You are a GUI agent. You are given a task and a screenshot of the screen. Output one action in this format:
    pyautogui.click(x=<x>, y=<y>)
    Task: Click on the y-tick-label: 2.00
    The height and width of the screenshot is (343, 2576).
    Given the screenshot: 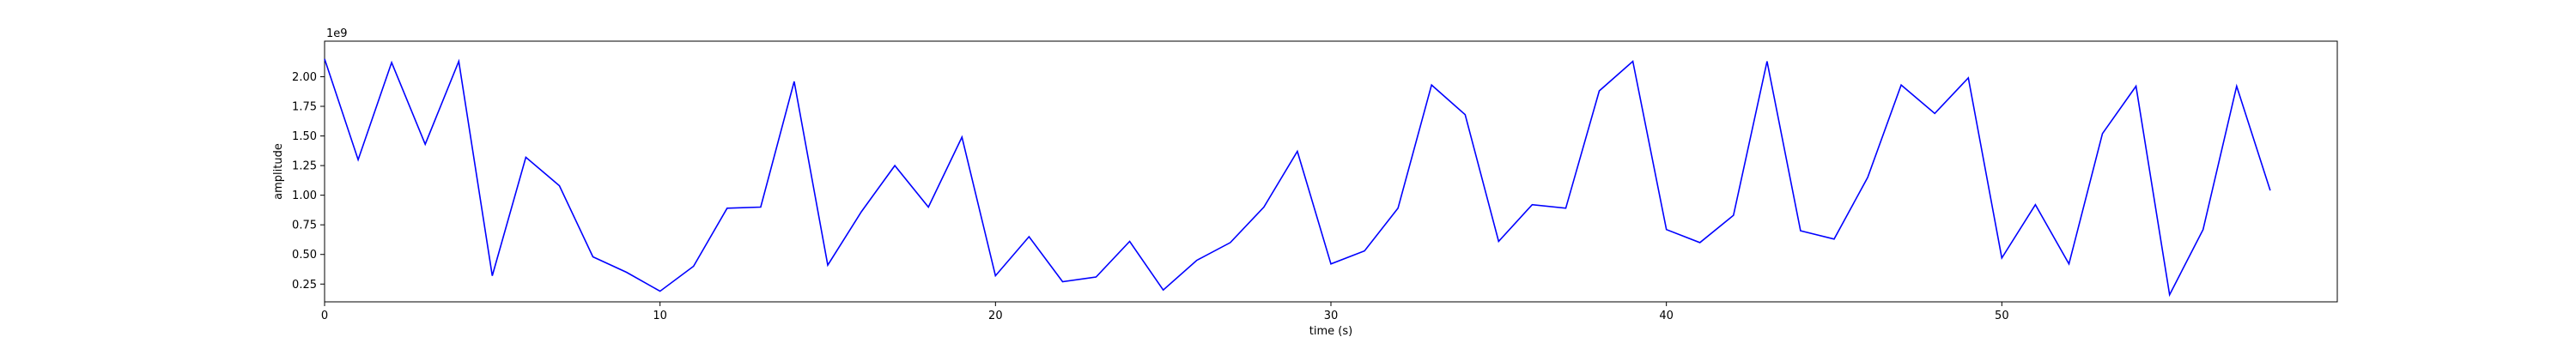 What is the action you would take?
    pyautogui.click(x=304, y=78)
    